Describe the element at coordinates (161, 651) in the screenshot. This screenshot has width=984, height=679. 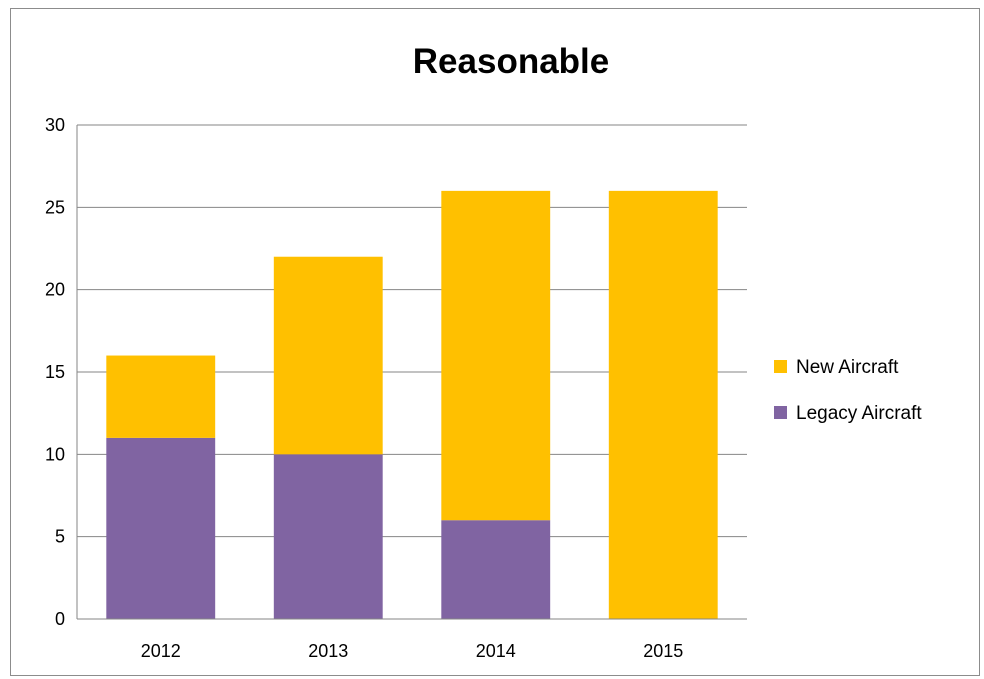
I see `x-tick-label: 2012` at that location.